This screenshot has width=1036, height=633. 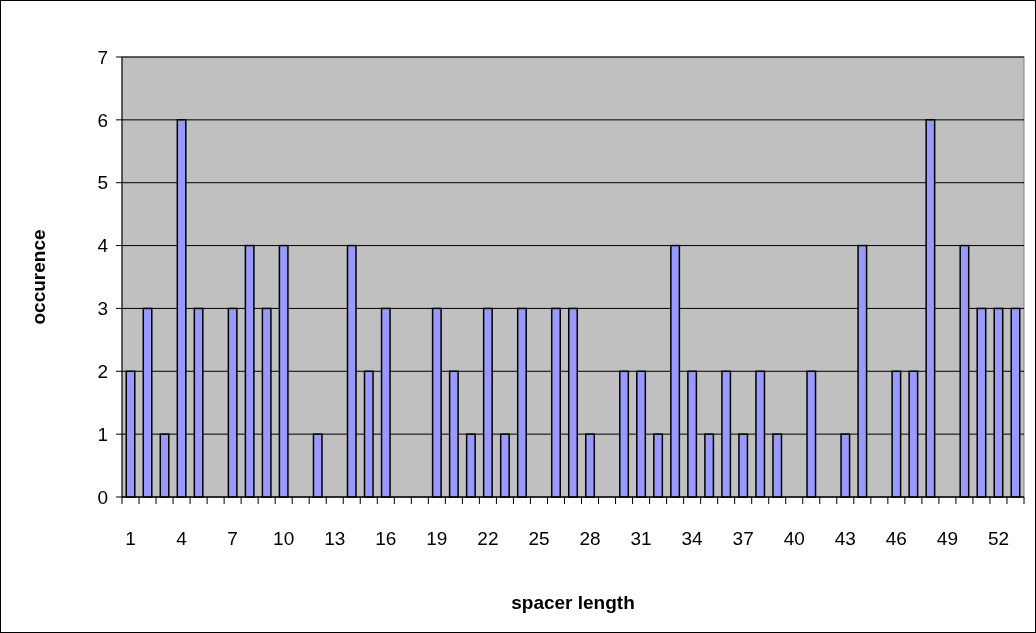 I want to click on x-tick-label: 43, so click(x=845, y=538).